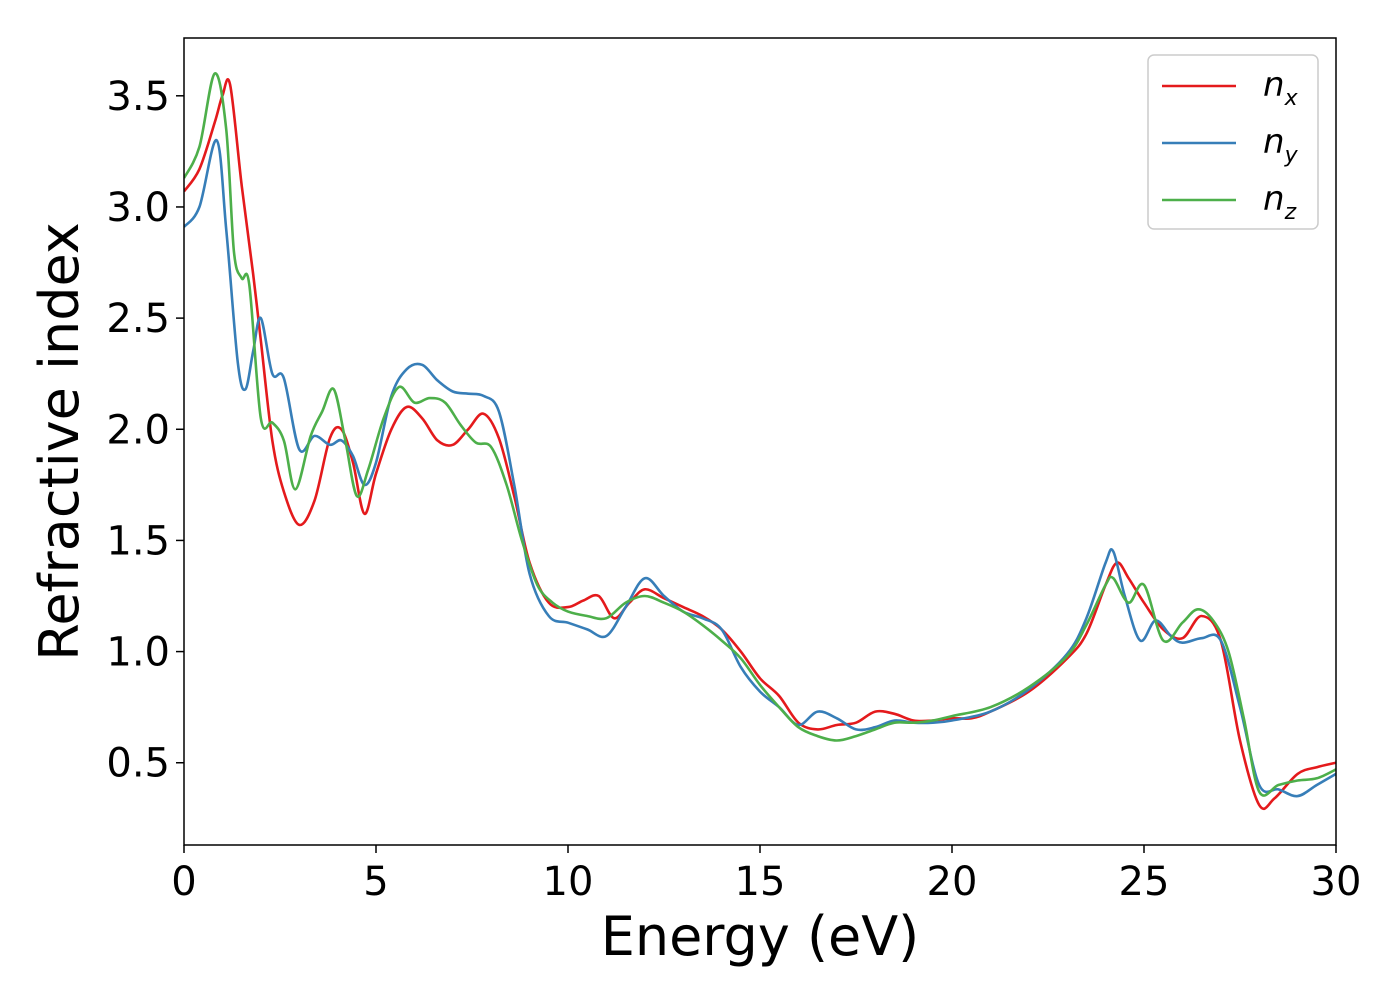 Image resolution: width=1400 pixels, height=1000 pixels. What do you see at coordinates (138, 764) in the screenshot?
I see `y-tick-label: 0.5` at bounding box center [138, 764].